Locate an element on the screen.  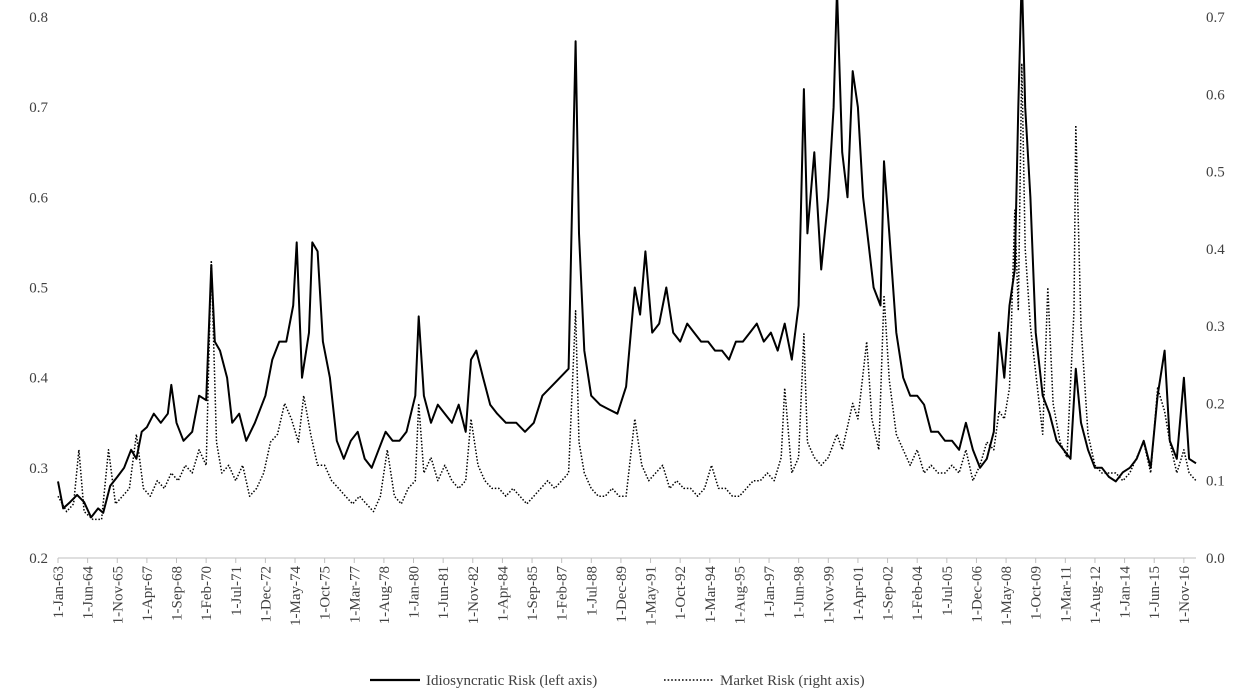
left-axis-ticks: 0.2 0.3 0.4 0.5 0.6 0.7 0.8 is located at coordinates (38, 288).